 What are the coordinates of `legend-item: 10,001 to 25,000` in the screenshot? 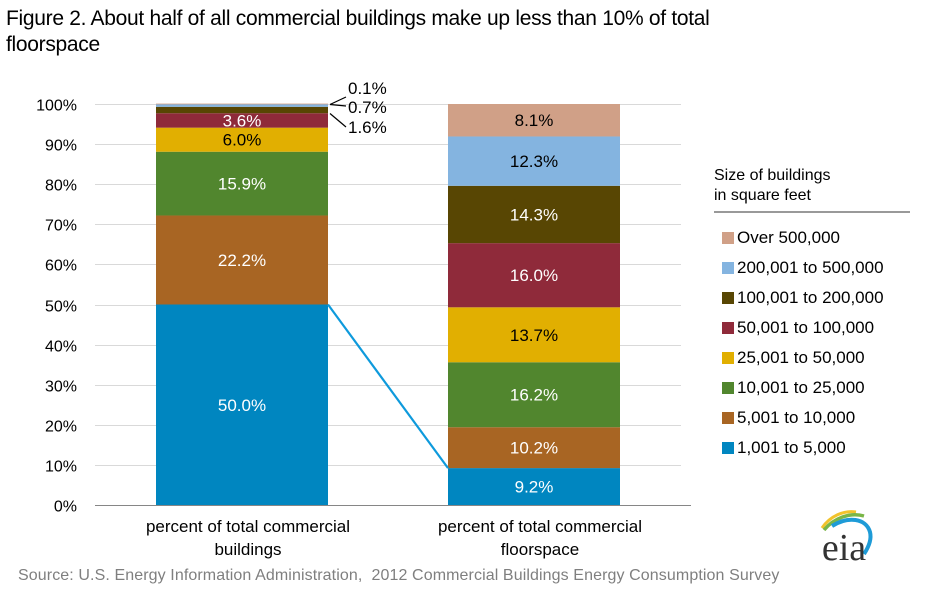 It's located at (812, 388).